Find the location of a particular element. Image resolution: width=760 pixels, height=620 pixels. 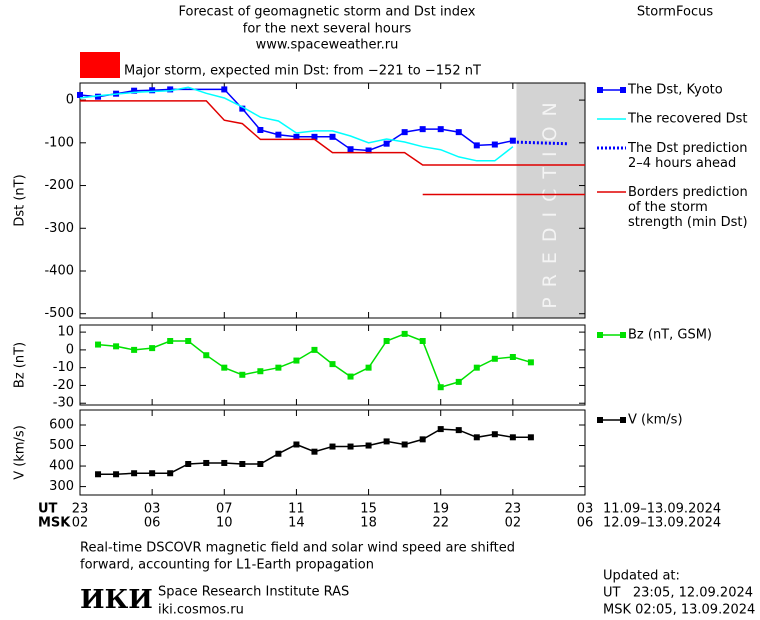

x-tick-label: 19 is located at coordinates (440, 509).